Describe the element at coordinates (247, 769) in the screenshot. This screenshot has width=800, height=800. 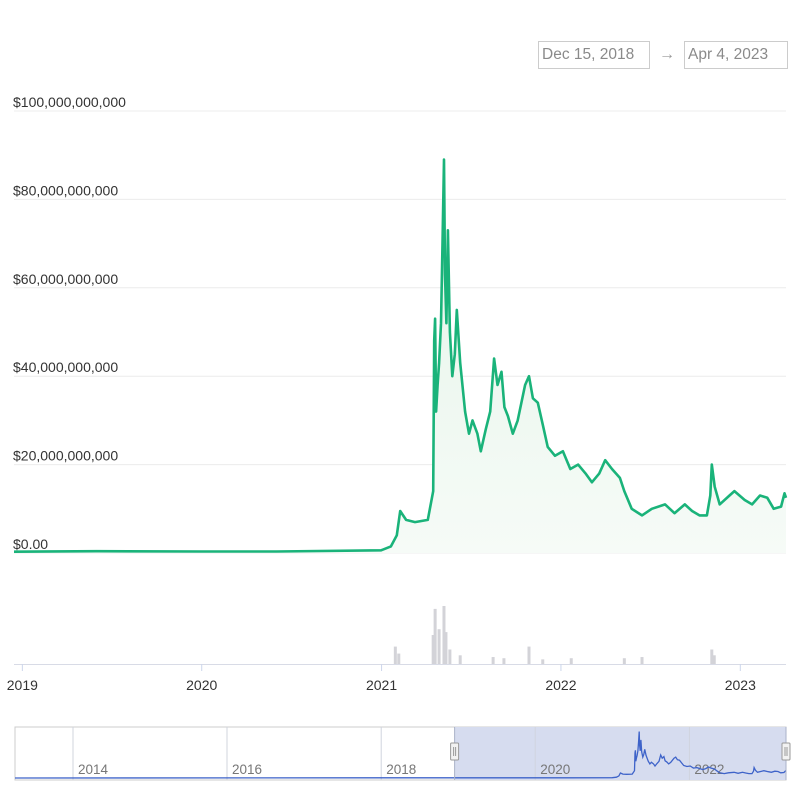
I see `navigator-tick-label: 2016` at that location.